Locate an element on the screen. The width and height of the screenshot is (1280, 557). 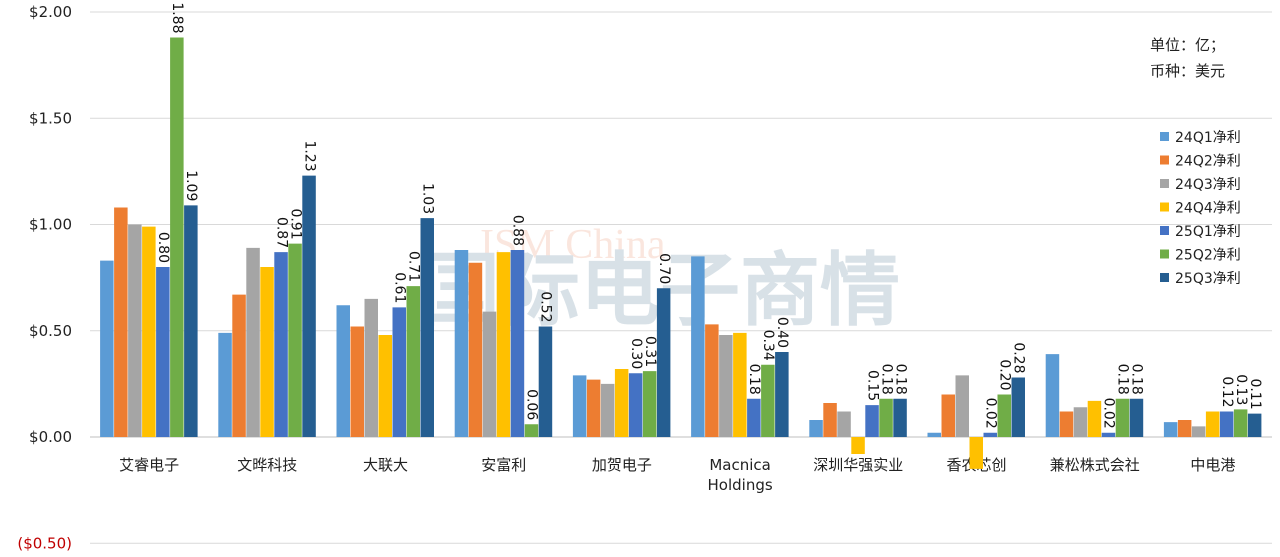
y-tick-label: $1.00 is located at coordinates (50, 225).